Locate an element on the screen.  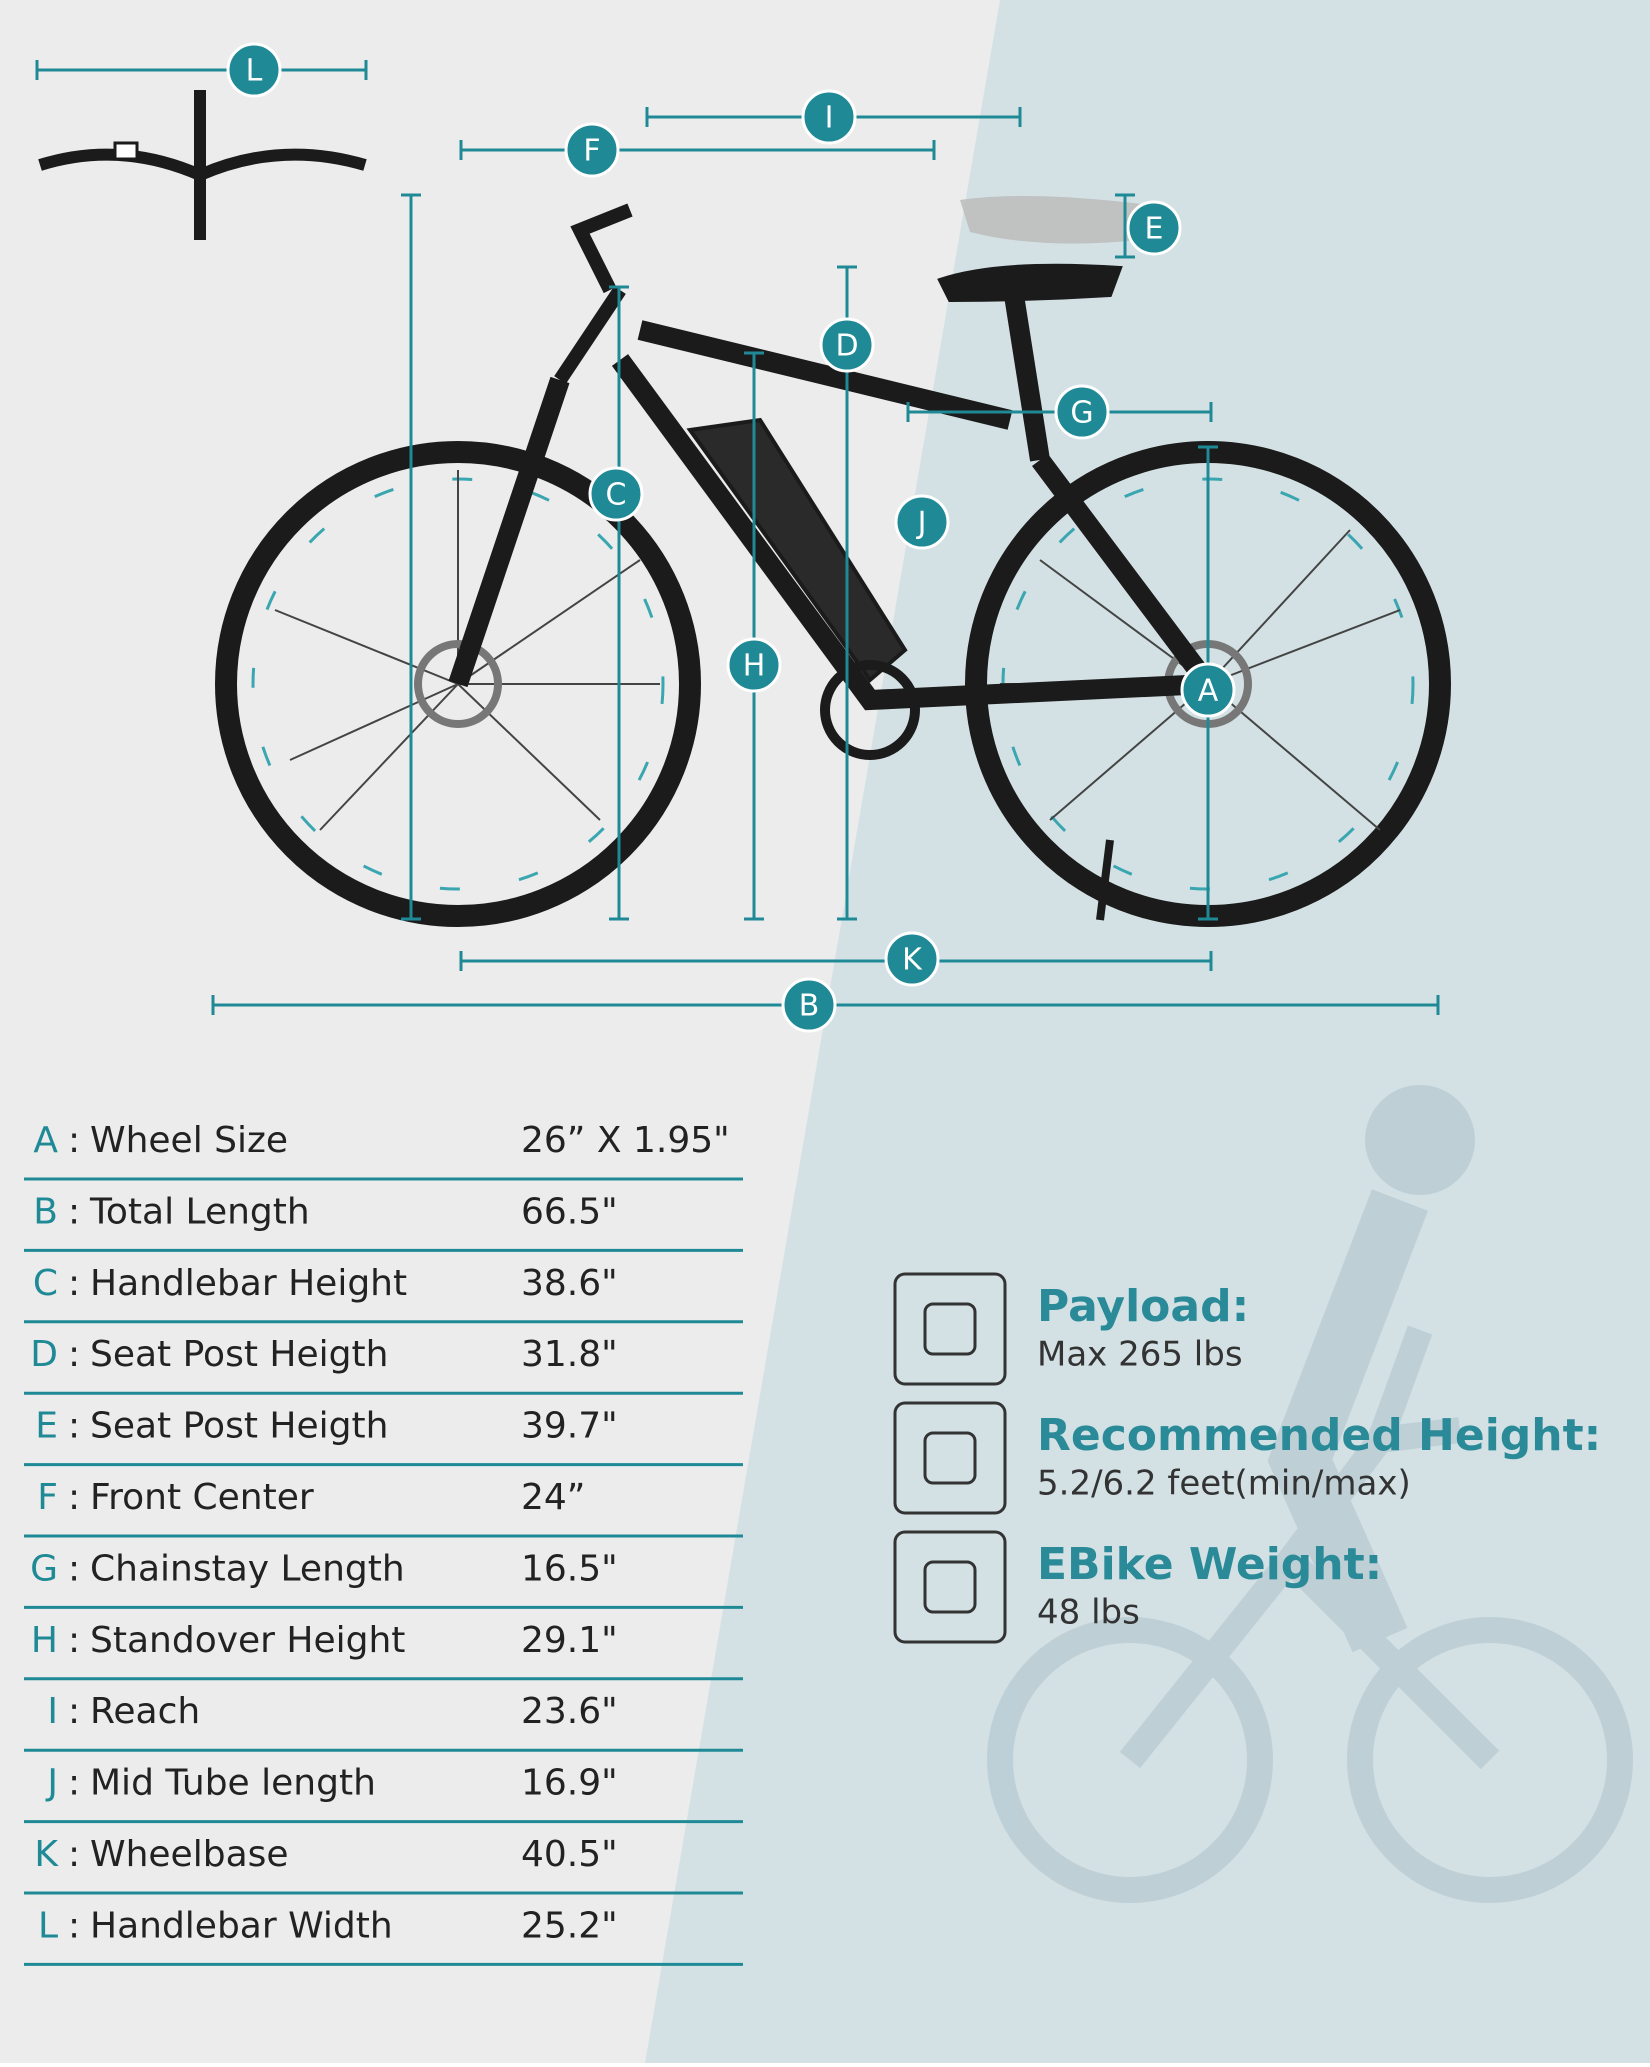
row-letter: B is located at coordinates (45, 1211).